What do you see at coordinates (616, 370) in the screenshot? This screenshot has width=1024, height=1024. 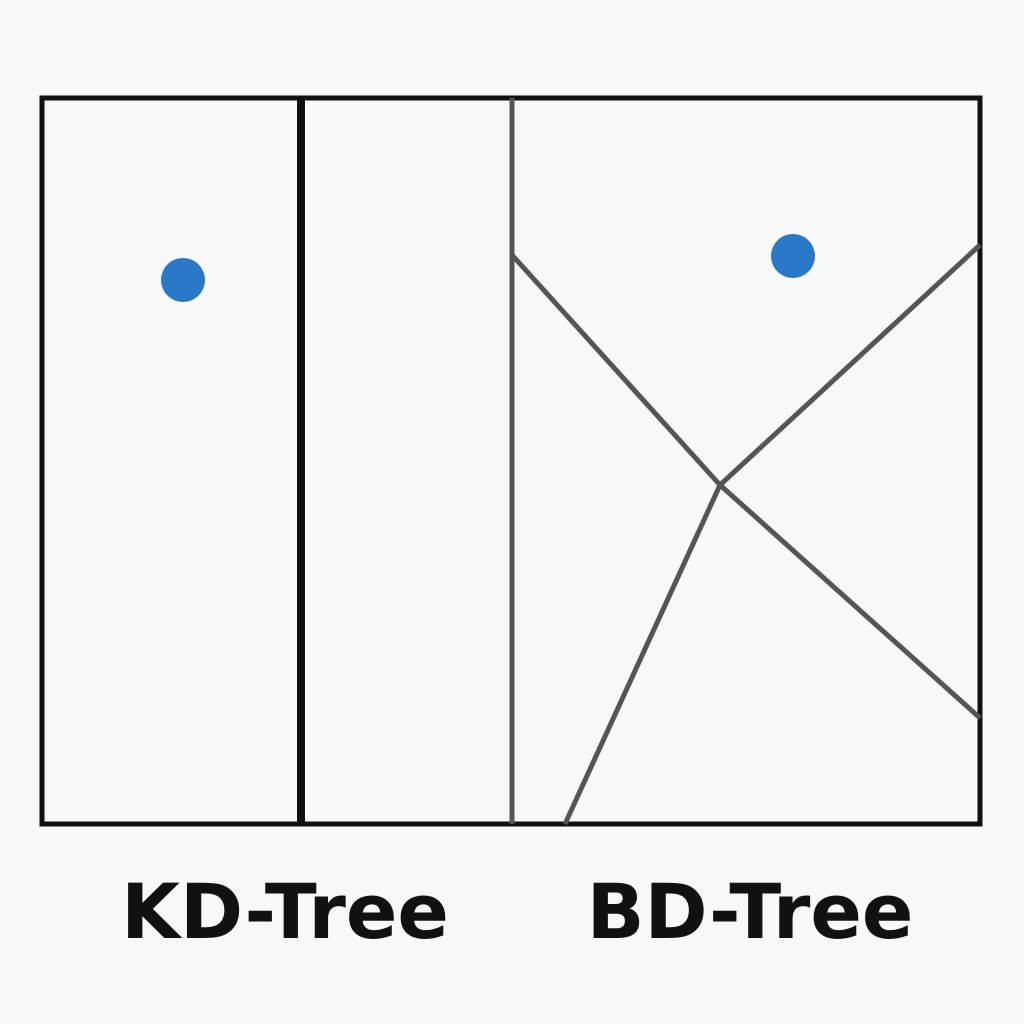 I see `bd-split-upper-left` at bounding box center [616, 370].